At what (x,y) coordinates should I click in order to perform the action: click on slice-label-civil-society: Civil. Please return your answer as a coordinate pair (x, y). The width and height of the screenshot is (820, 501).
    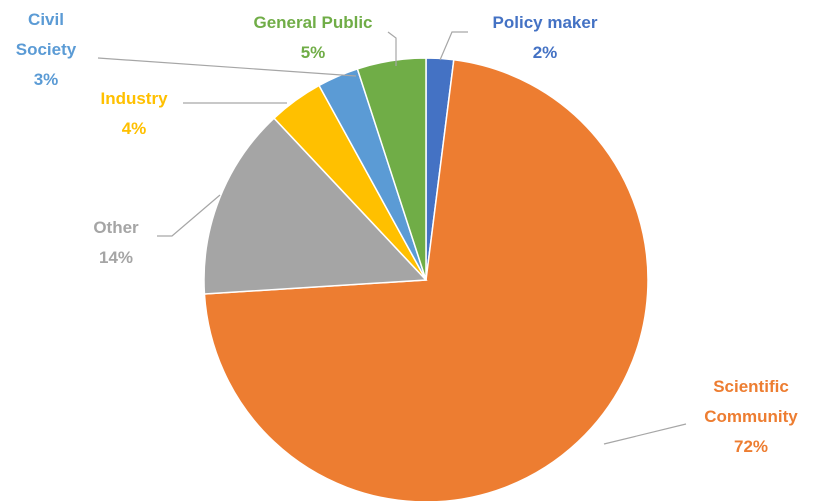
    Looking at the image, I should click on (46, 19).